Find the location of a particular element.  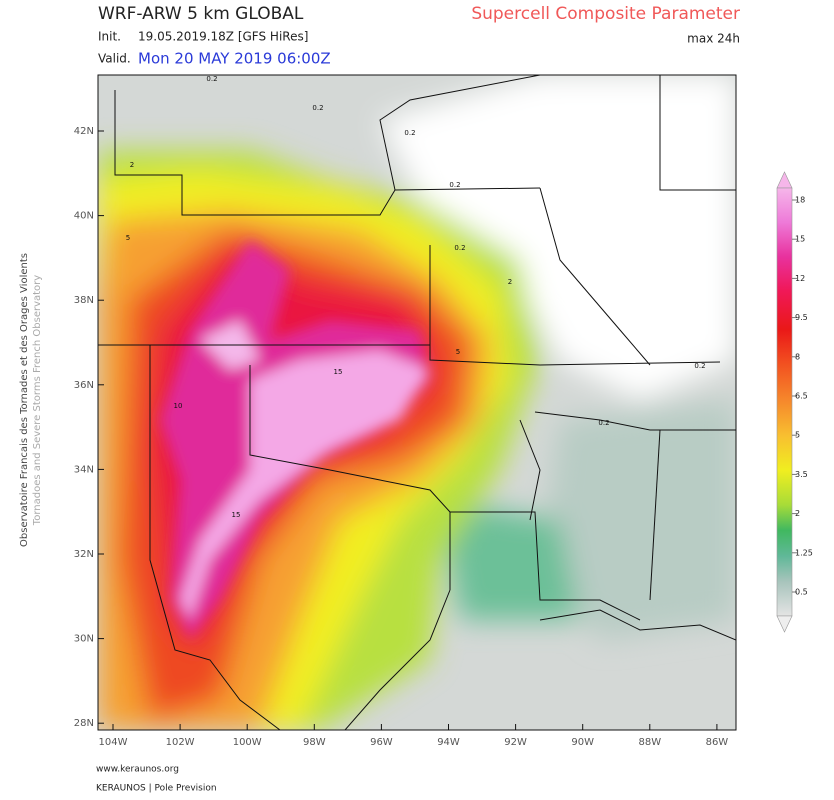

colorbar-tick-label: 15 is located at coordinates (800, 239).